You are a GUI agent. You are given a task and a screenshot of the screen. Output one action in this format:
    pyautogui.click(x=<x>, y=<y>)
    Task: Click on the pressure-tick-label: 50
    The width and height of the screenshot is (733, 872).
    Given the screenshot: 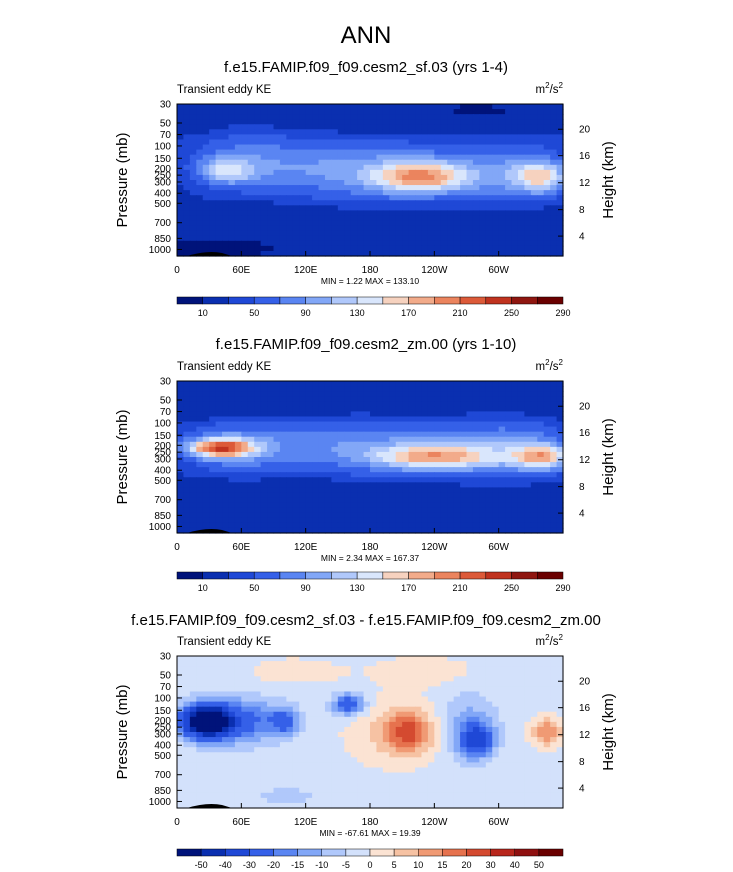 What is the action you would take?
    pyautogui.click(x=166, y=401)
    